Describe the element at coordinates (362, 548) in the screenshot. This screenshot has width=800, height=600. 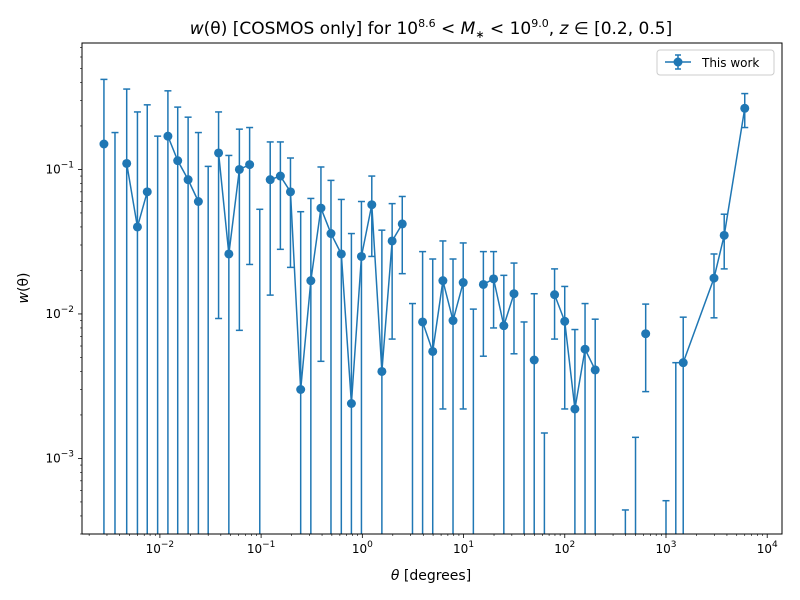
I see `x-tick-label-2: 10⁰` at that location.